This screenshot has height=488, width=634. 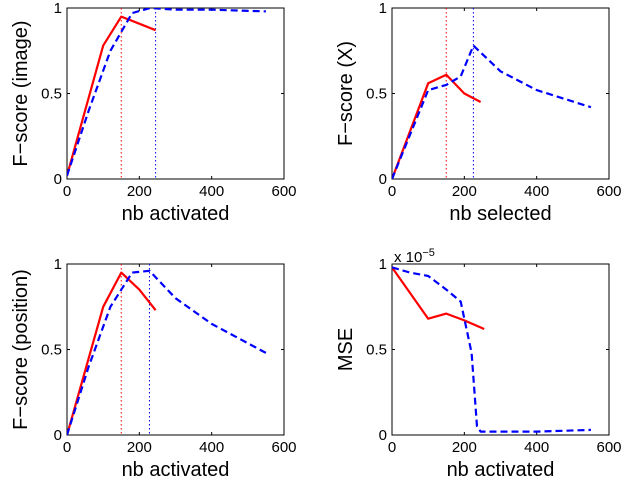 What do you see at coordinates (346, 93) in the screenshot?
I see `y-axis-label: F−score (X)` at bounding box center [346, 93].